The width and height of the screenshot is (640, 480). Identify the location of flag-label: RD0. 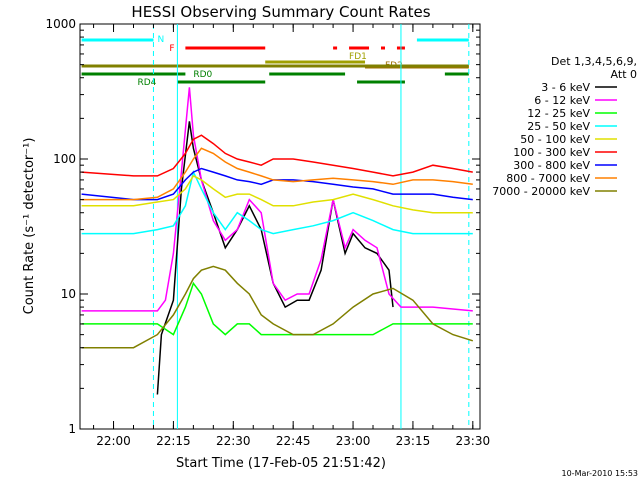
(202, 75).